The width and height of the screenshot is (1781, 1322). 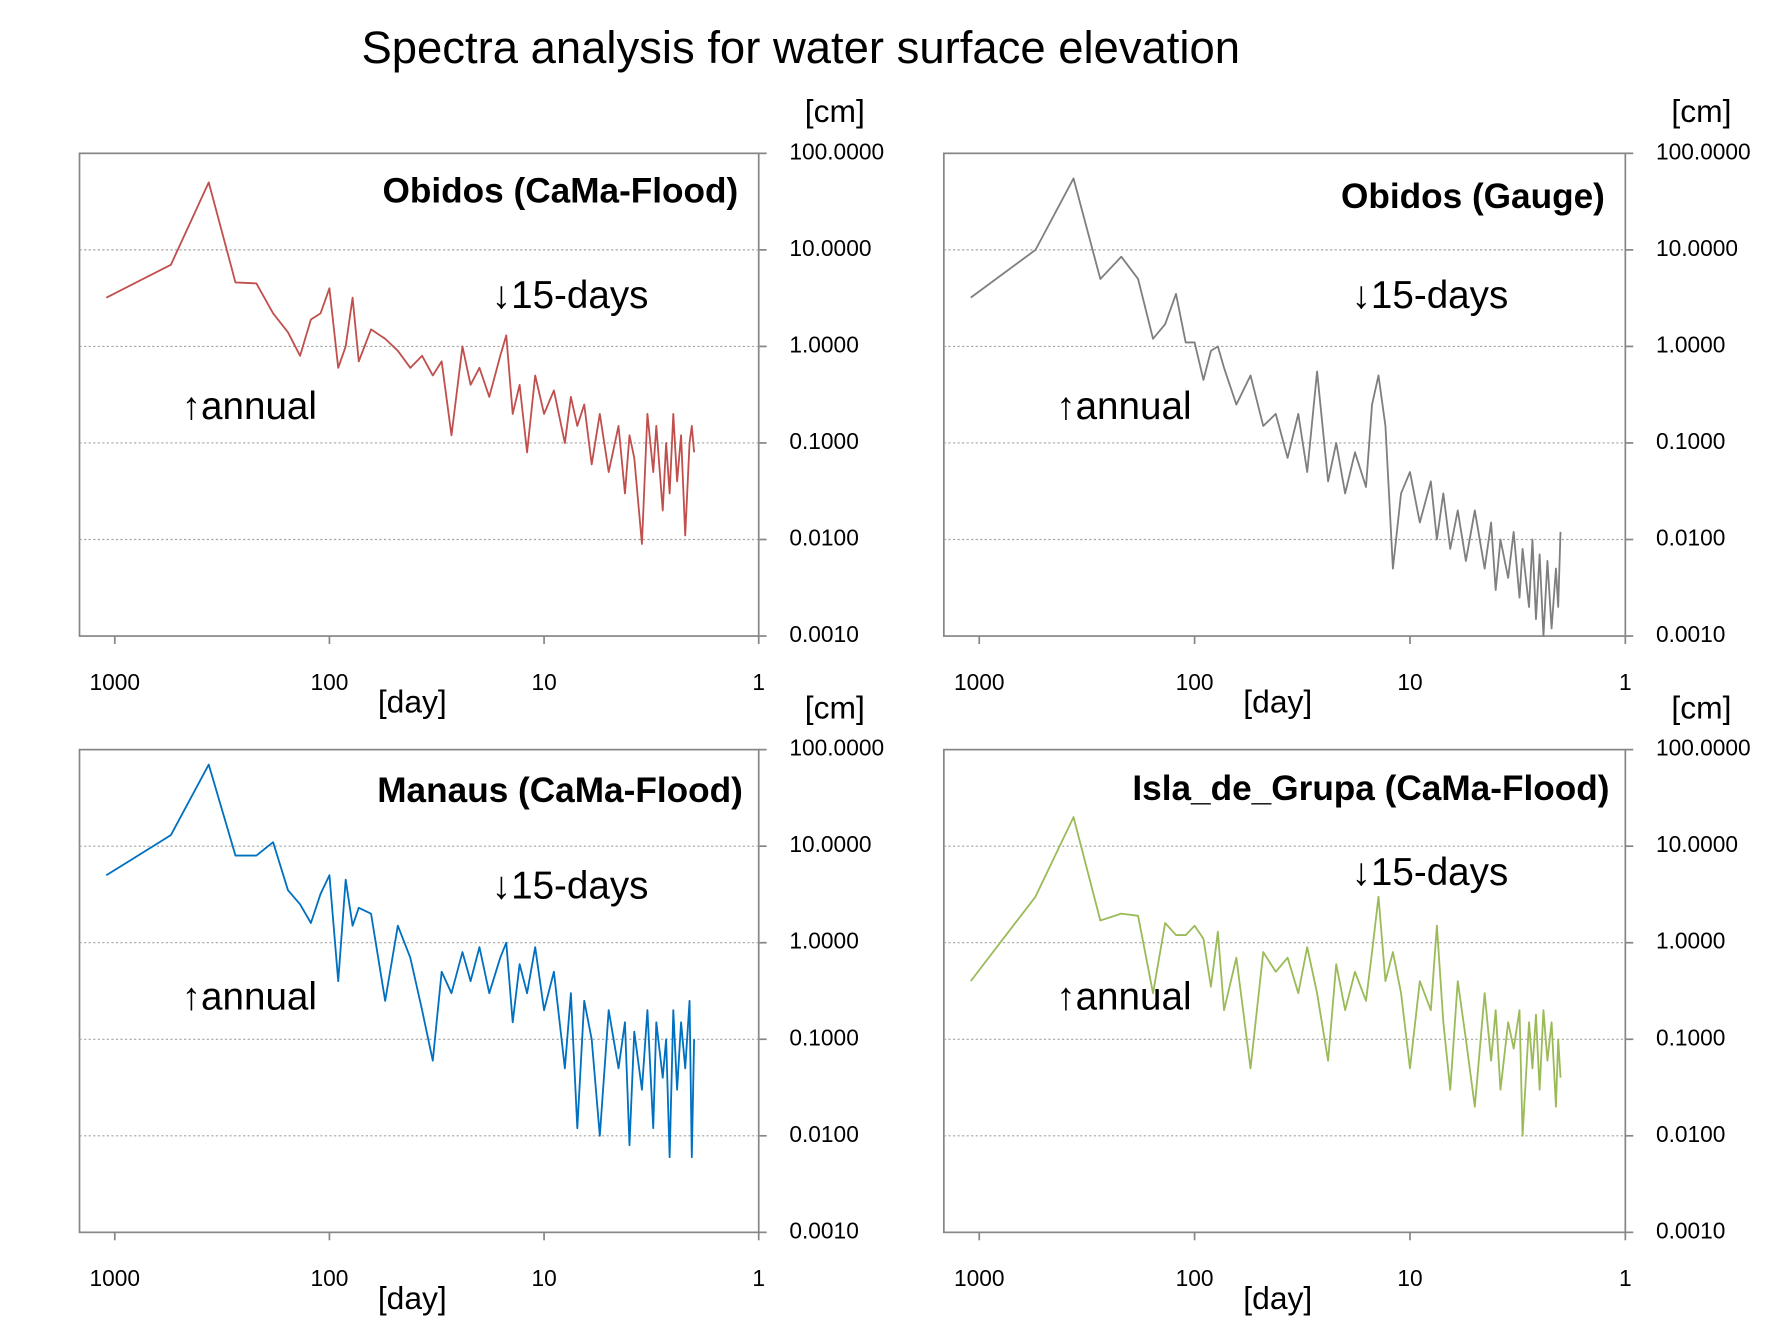 I want to click on chart-title: Obidos (Gauge), so click(x=1473, y=196).